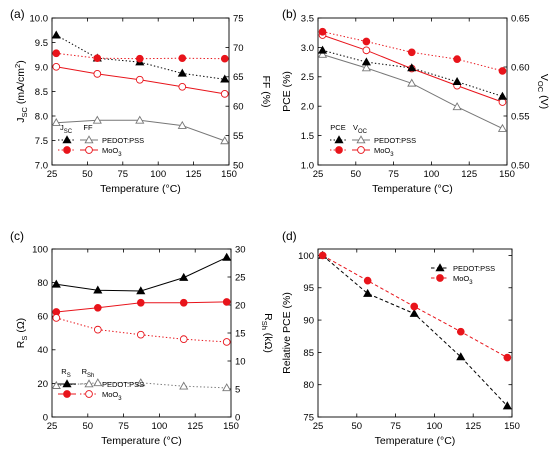  I want to click on y-tick-label-right: 20, so click(240, 305).